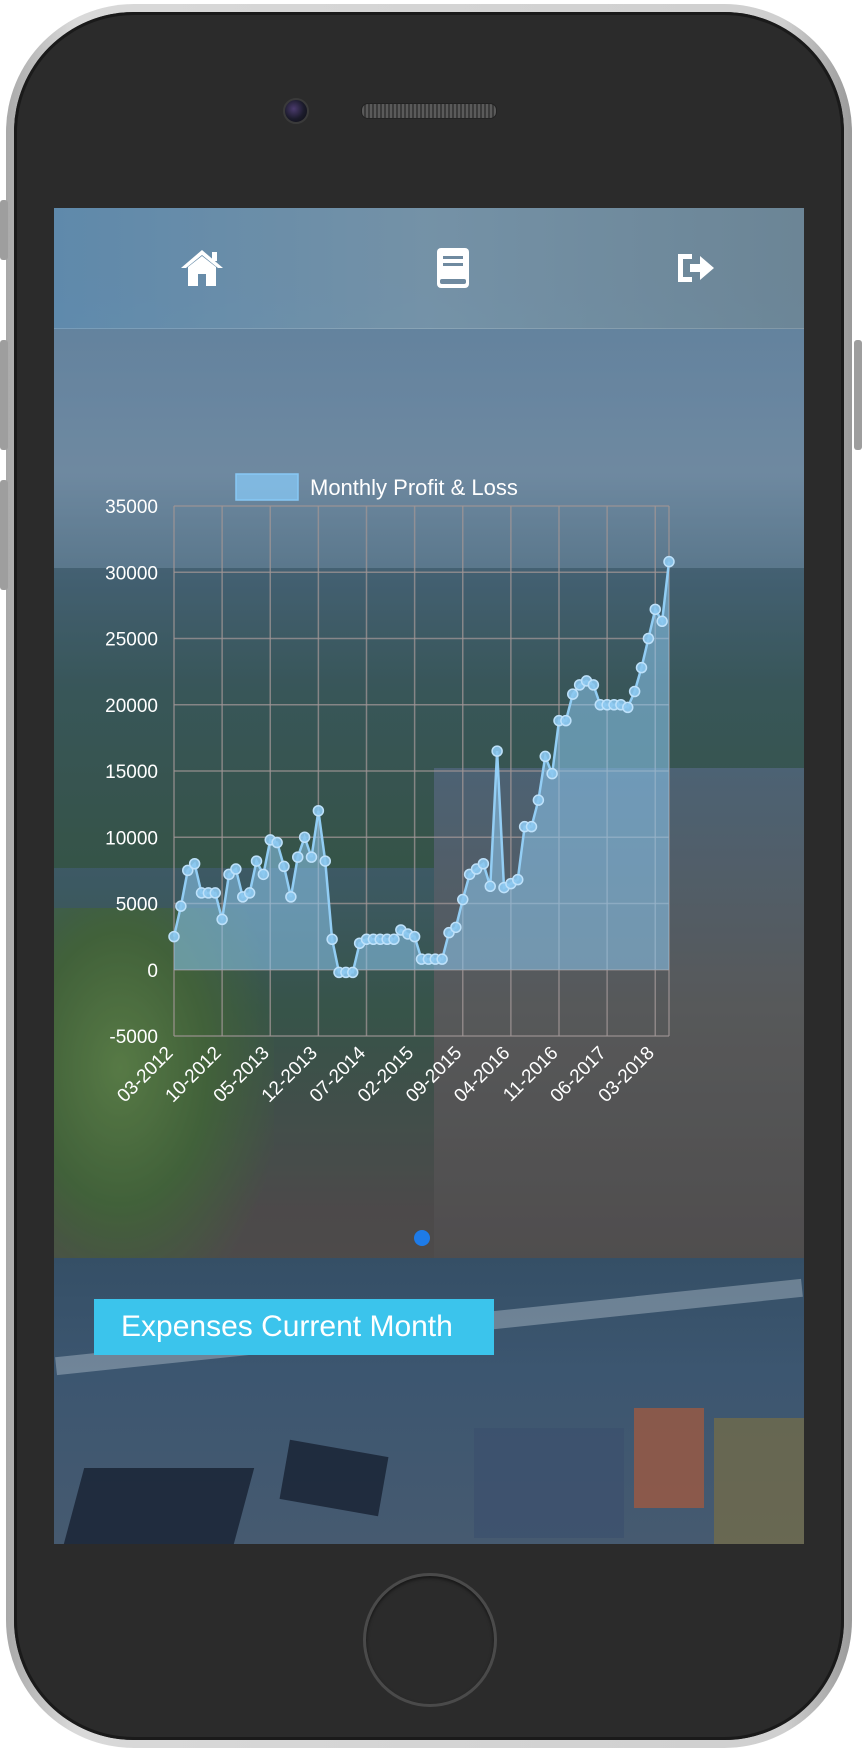 This screenshot has height=1754, width=862. Describe the element at coordinates (202, 268) in the screenshot. I see `home-icon` at that location.